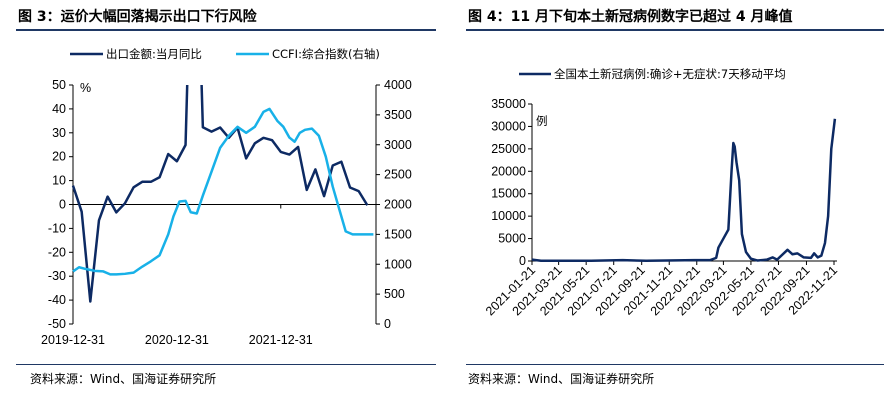 This screenshot has width=890, height=400. Describe the element at coordinates (398, 264) in the screenshot. I see `right-tick-label: 1000` at that location.